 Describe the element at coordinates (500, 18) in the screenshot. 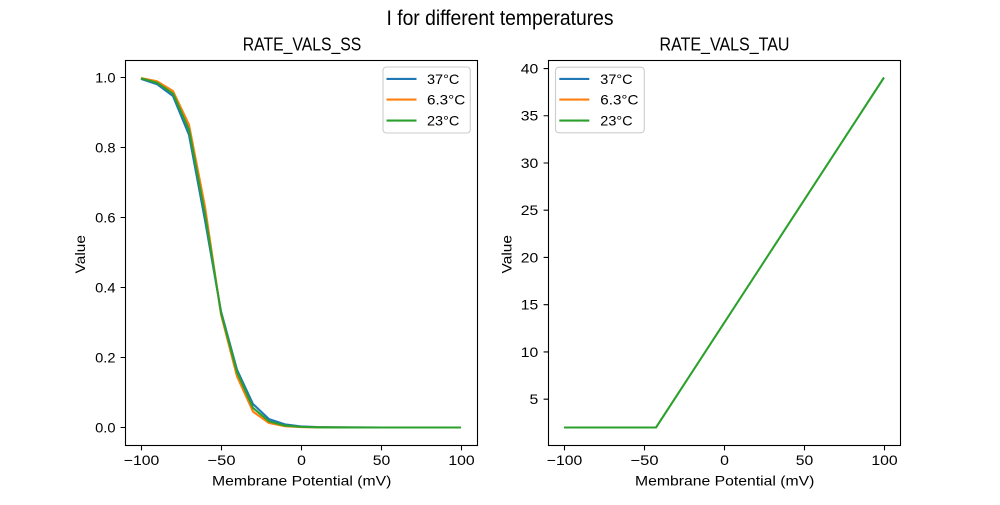

I see `svg-text: I for different temperatures` at that location.